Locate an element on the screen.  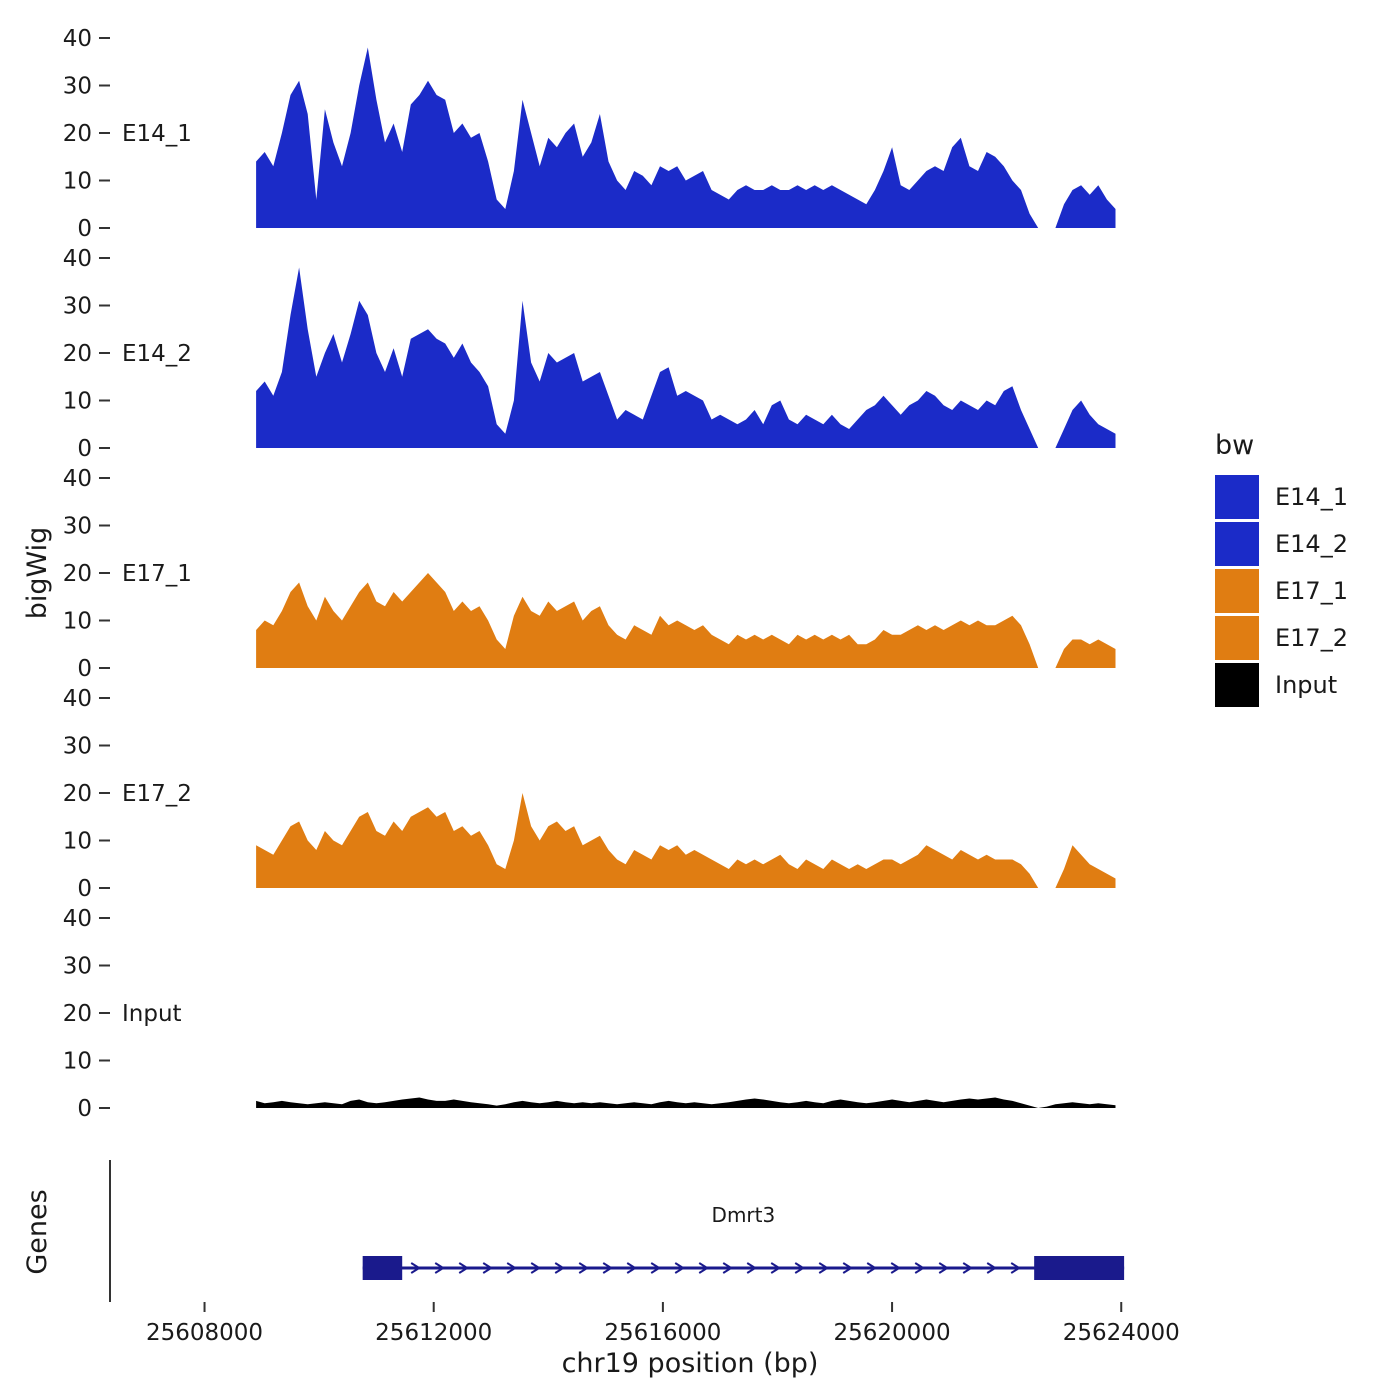
track-label-E17_2: E17_2 is located at coordinates (157, 794).